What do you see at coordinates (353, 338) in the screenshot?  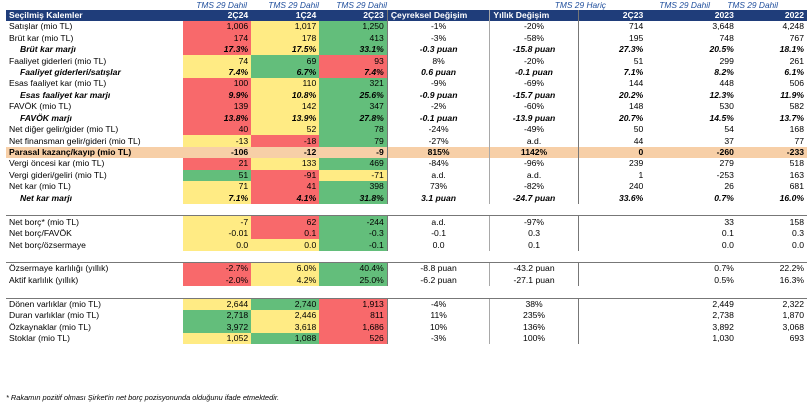 I see `heatmap-cell: 526` at bounding box center [353, 338].